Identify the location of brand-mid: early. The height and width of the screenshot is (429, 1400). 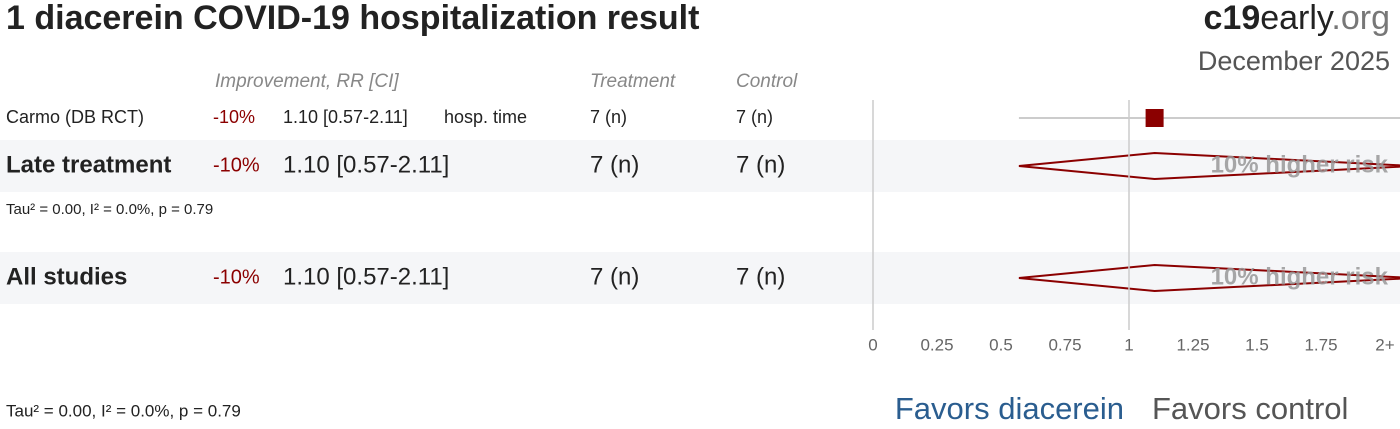
(1297, 18).